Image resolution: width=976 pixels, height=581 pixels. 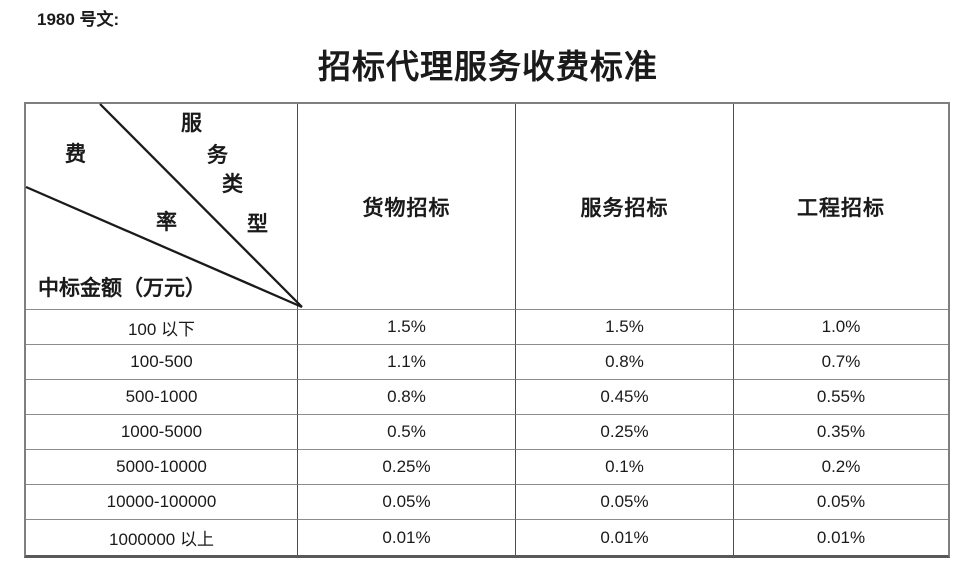 What do you see at coordinates (841, 327) in the screenshot?
I see `fee-value: 1.0%` at bounding box center [841, 327].